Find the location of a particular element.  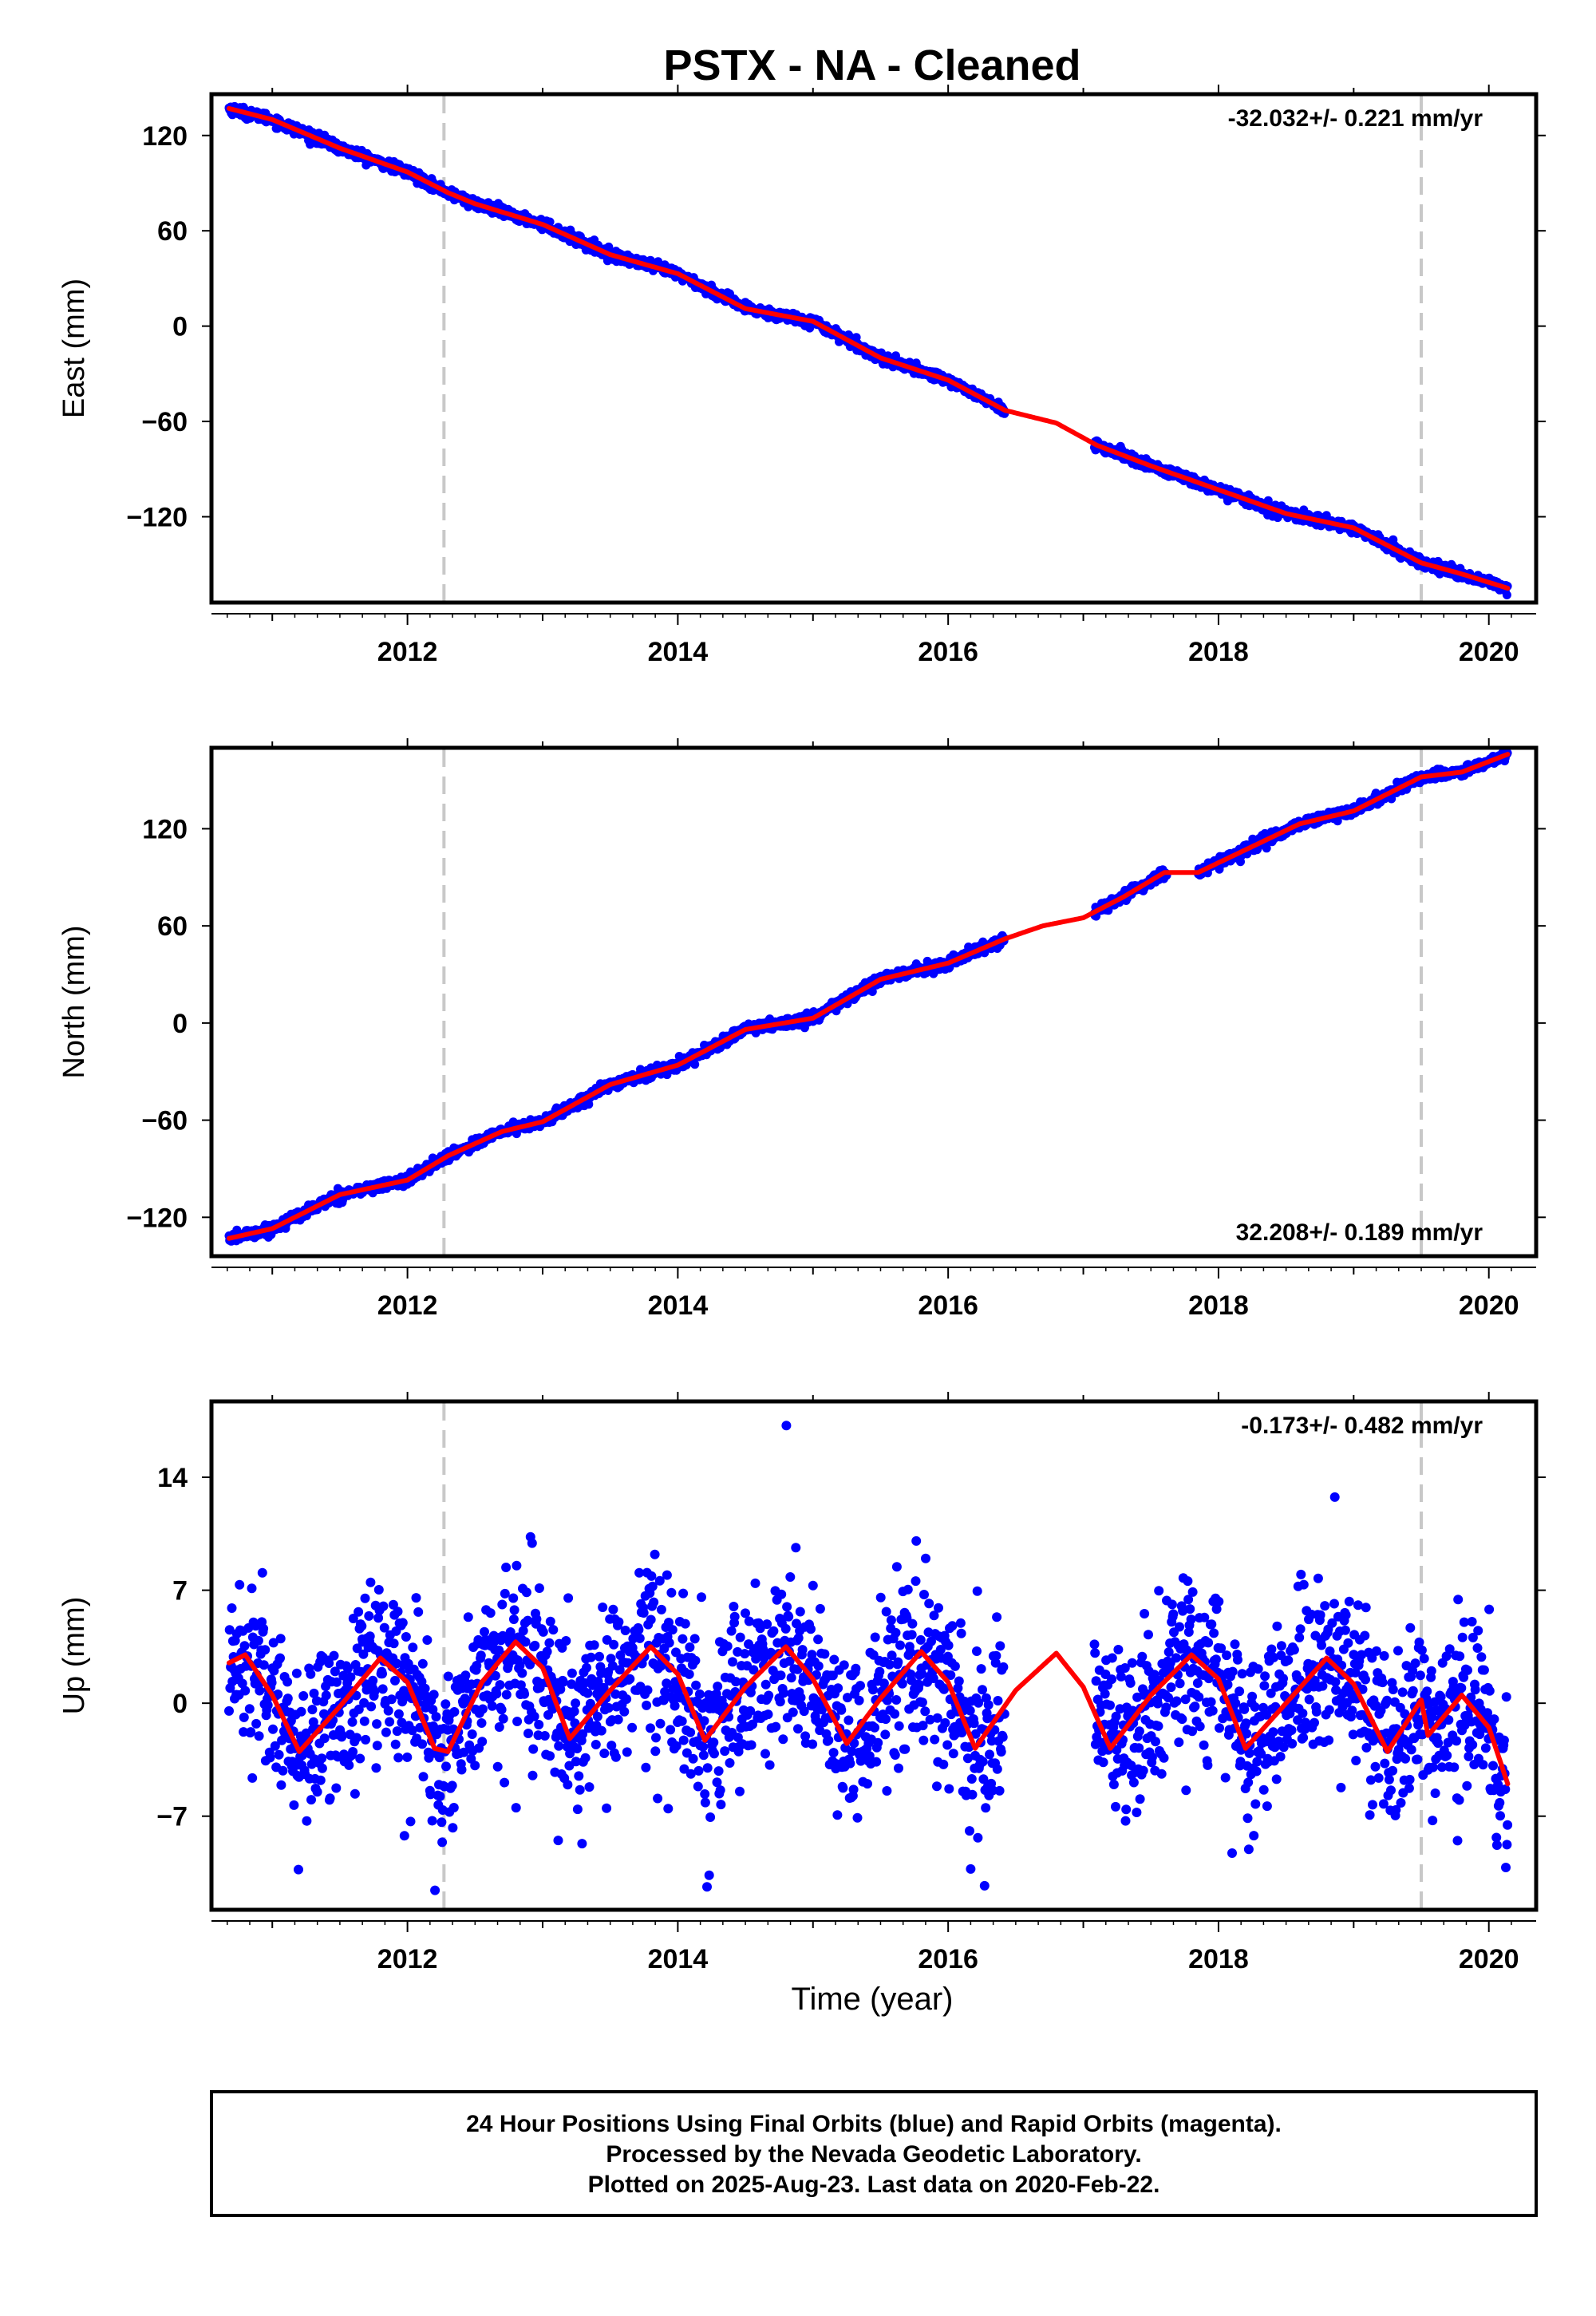

x-tick-label: 2020 is located at coordinates (1489, 1305).